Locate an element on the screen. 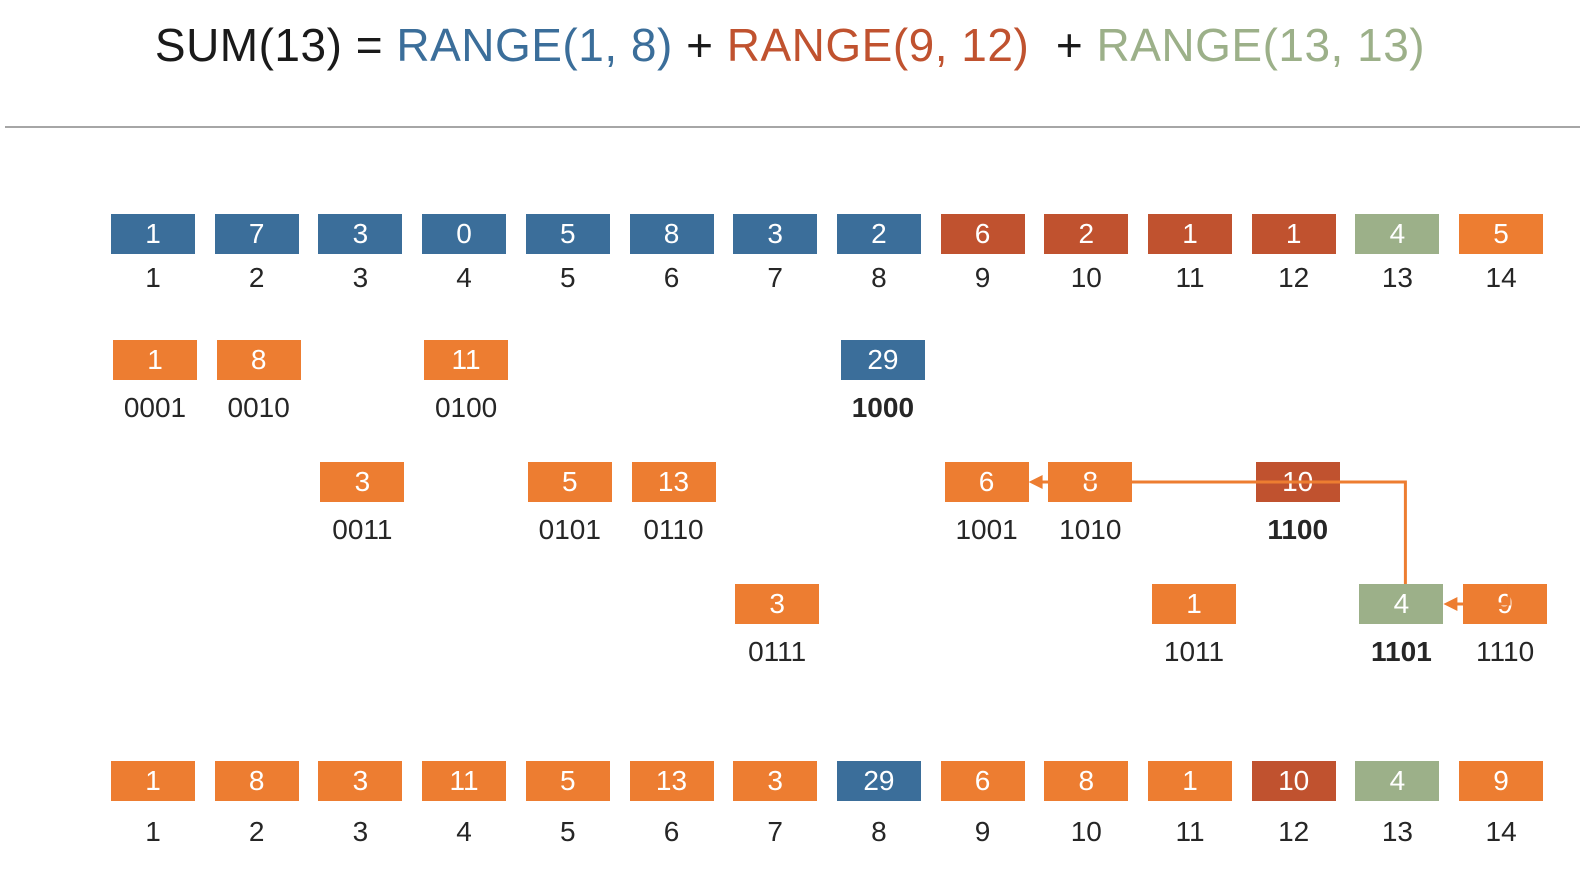 This screenshot has width=1580, height=870. fenwick-index-label: 10 is located at coordinates (1086, 831).